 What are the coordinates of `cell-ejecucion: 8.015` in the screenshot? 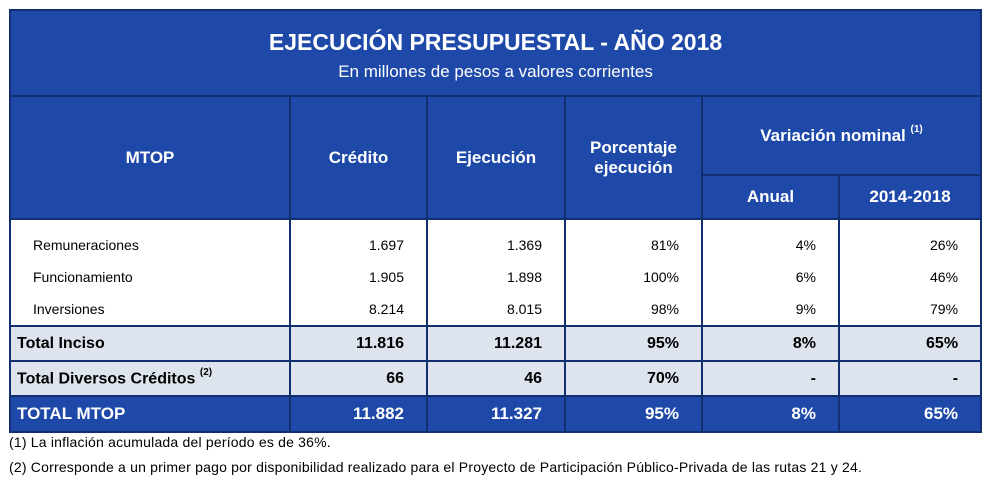 It's located at (496, 309).